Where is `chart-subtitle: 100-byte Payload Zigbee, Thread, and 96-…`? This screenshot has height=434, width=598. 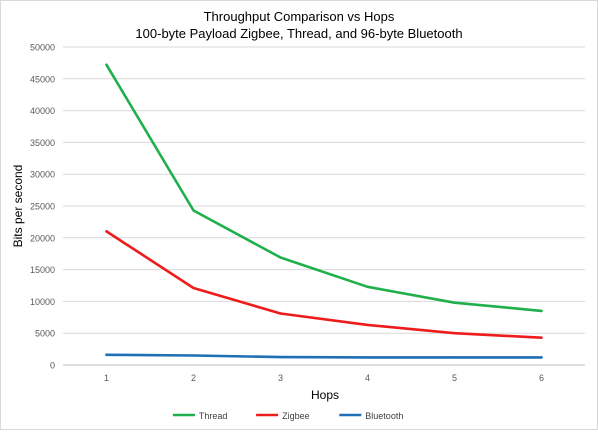
chart-subtitle: 100-byte Payload Zigbee, Thread, and 96-… is located at coordinates (298, 33).